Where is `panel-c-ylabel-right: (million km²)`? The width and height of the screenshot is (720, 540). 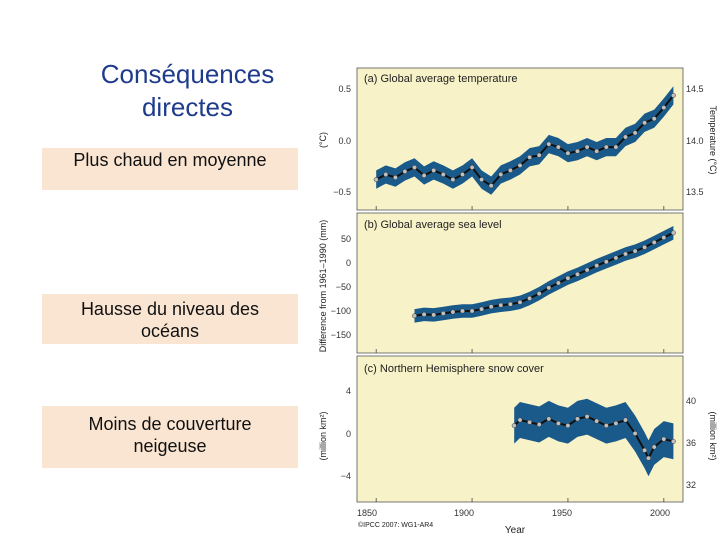 panel-c-ylabel-right: (million km²) is located at coordinates (713, 436).